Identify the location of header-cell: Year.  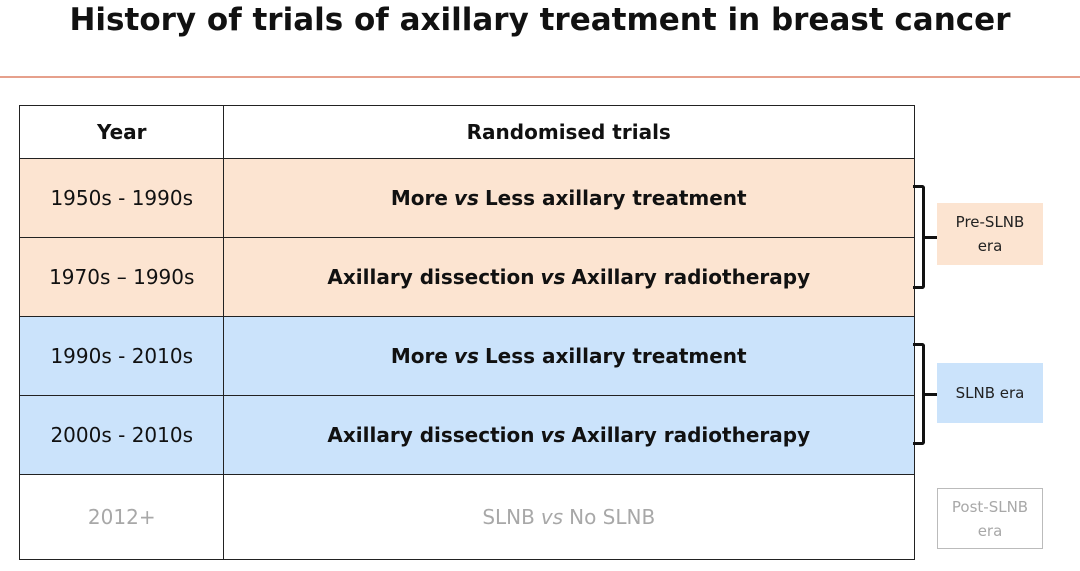
(122, 132).